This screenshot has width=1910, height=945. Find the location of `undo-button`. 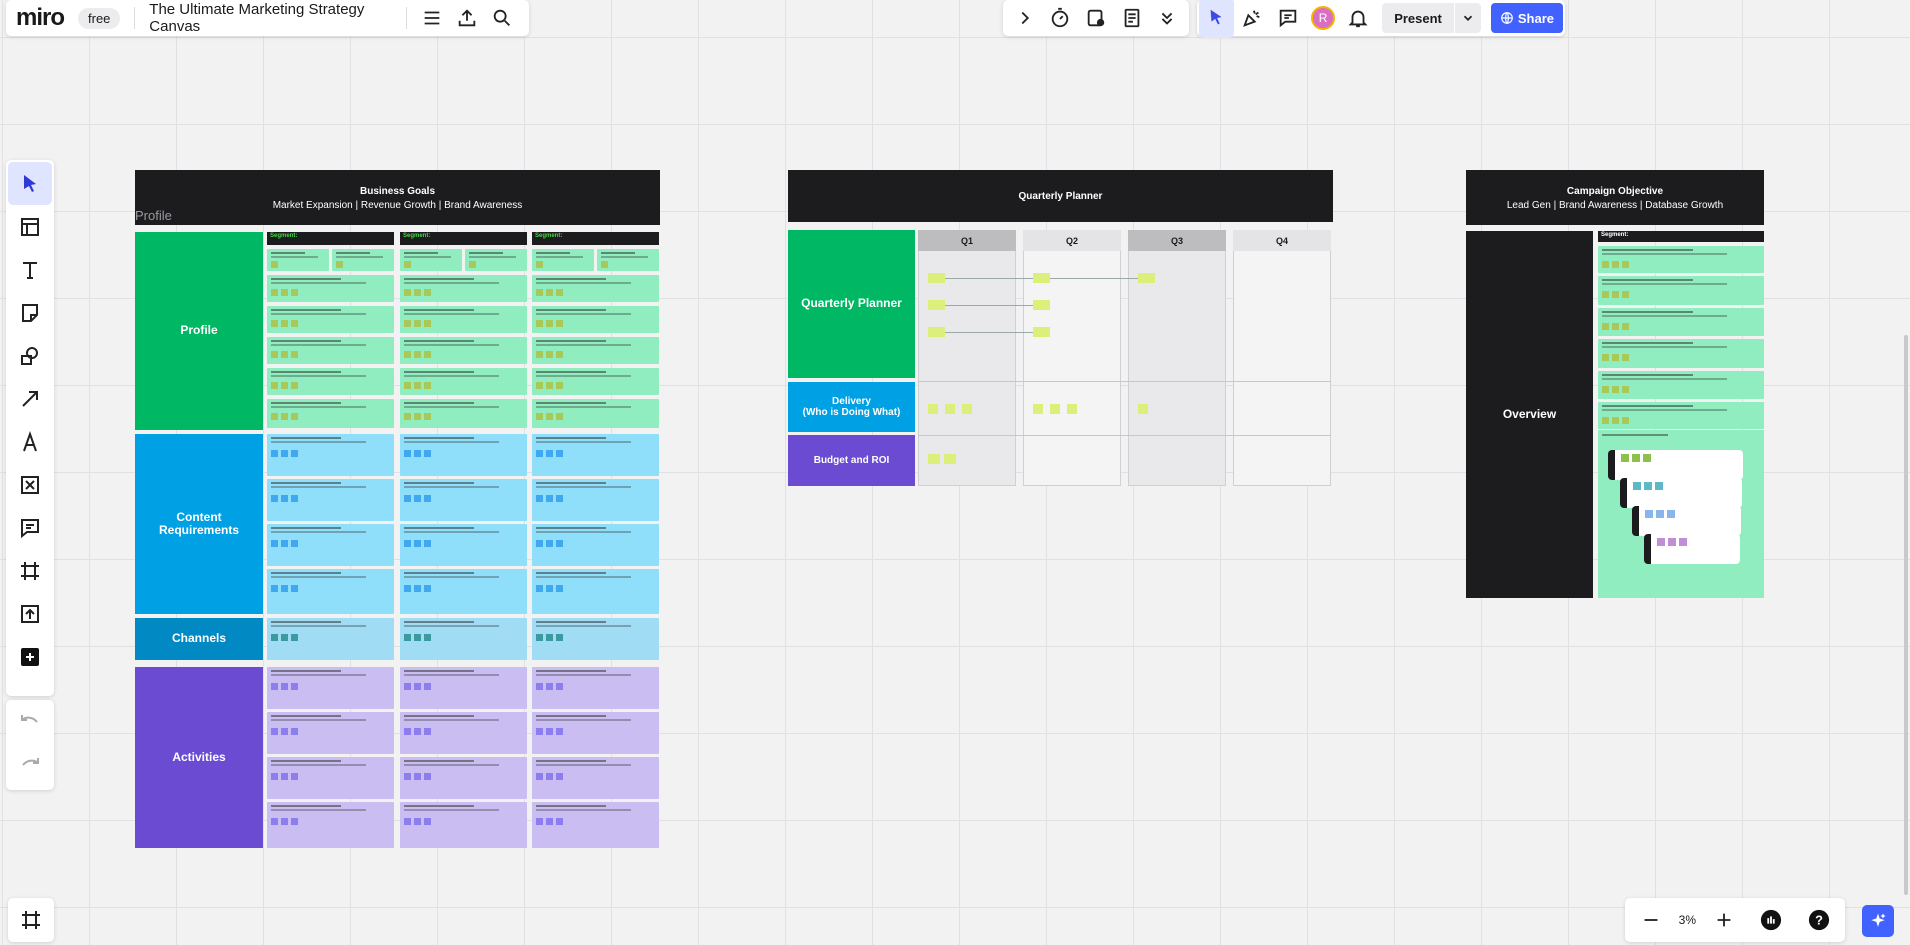

undo-button is located at coordinates (30, 723).